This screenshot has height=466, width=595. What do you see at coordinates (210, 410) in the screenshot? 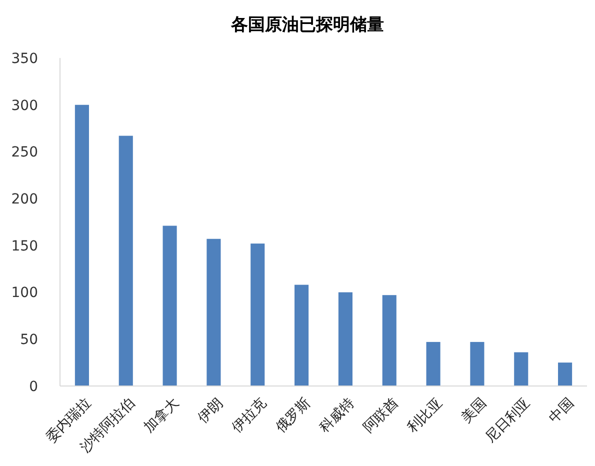
I see `x-tick-label: 伊朗` at bounding box center [210, 410].